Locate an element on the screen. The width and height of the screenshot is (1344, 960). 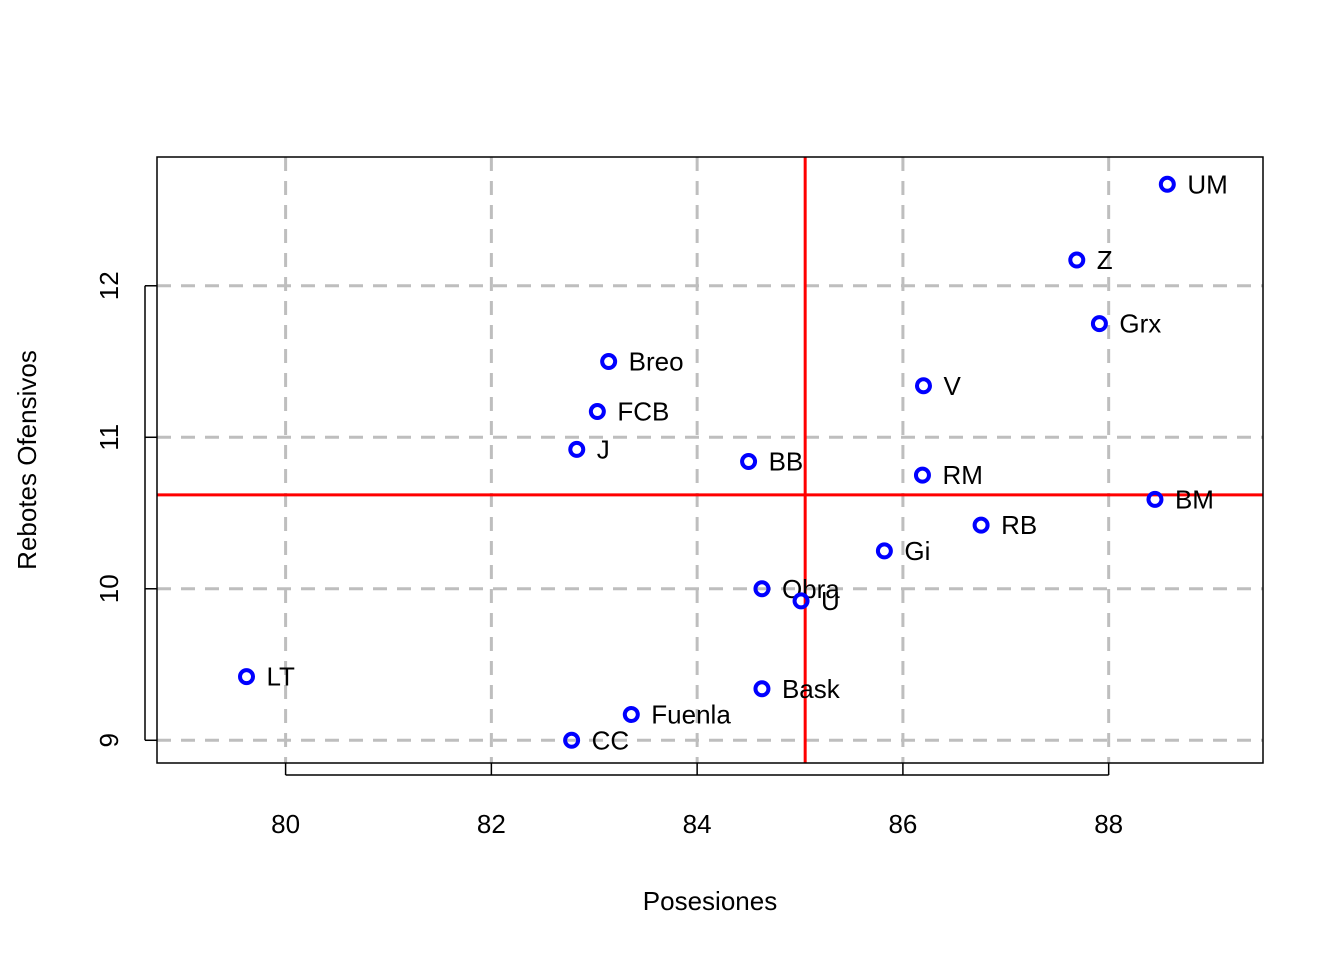
y-axis-title: Rebotes Ofensivos is located at coordinates (27, 460).